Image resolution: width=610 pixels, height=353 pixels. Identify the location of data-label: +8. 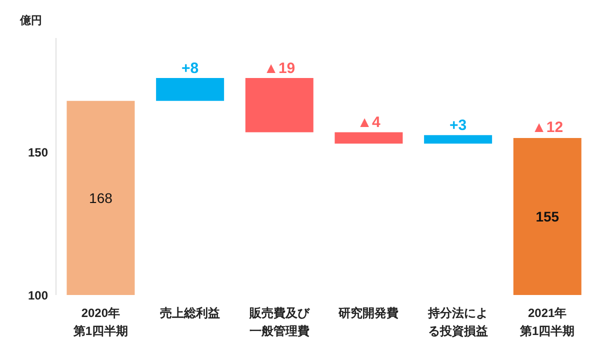
(190, 68).